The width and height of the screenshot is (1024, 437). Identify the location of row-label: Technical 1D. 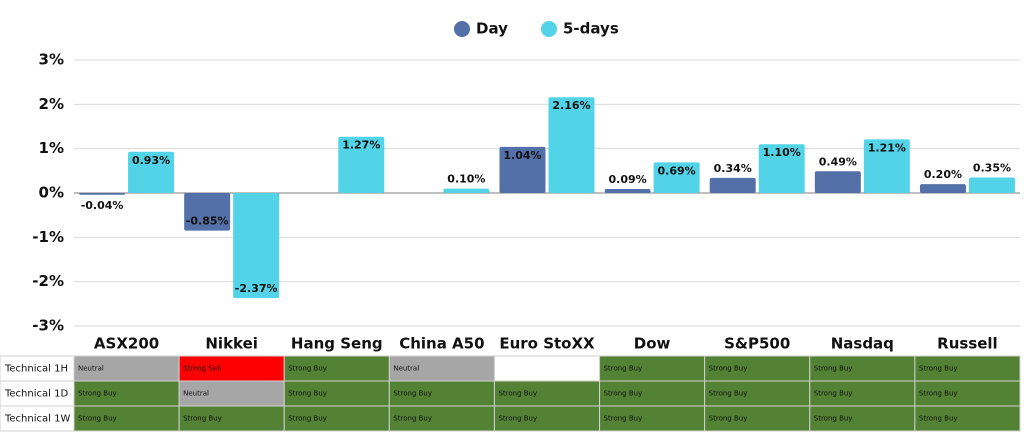
(36, 394).